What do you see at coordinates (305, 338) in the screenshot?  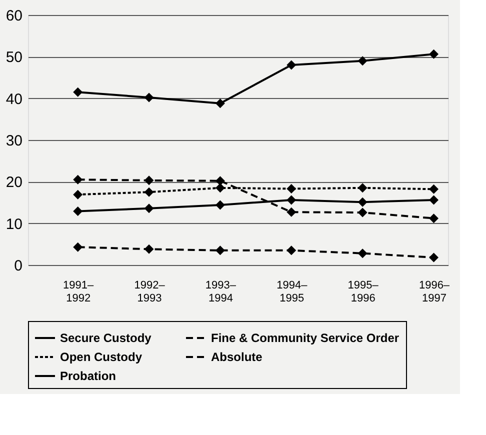 I see `legend-label: Fine & Community Service Order` at bounding box center [305, 338].